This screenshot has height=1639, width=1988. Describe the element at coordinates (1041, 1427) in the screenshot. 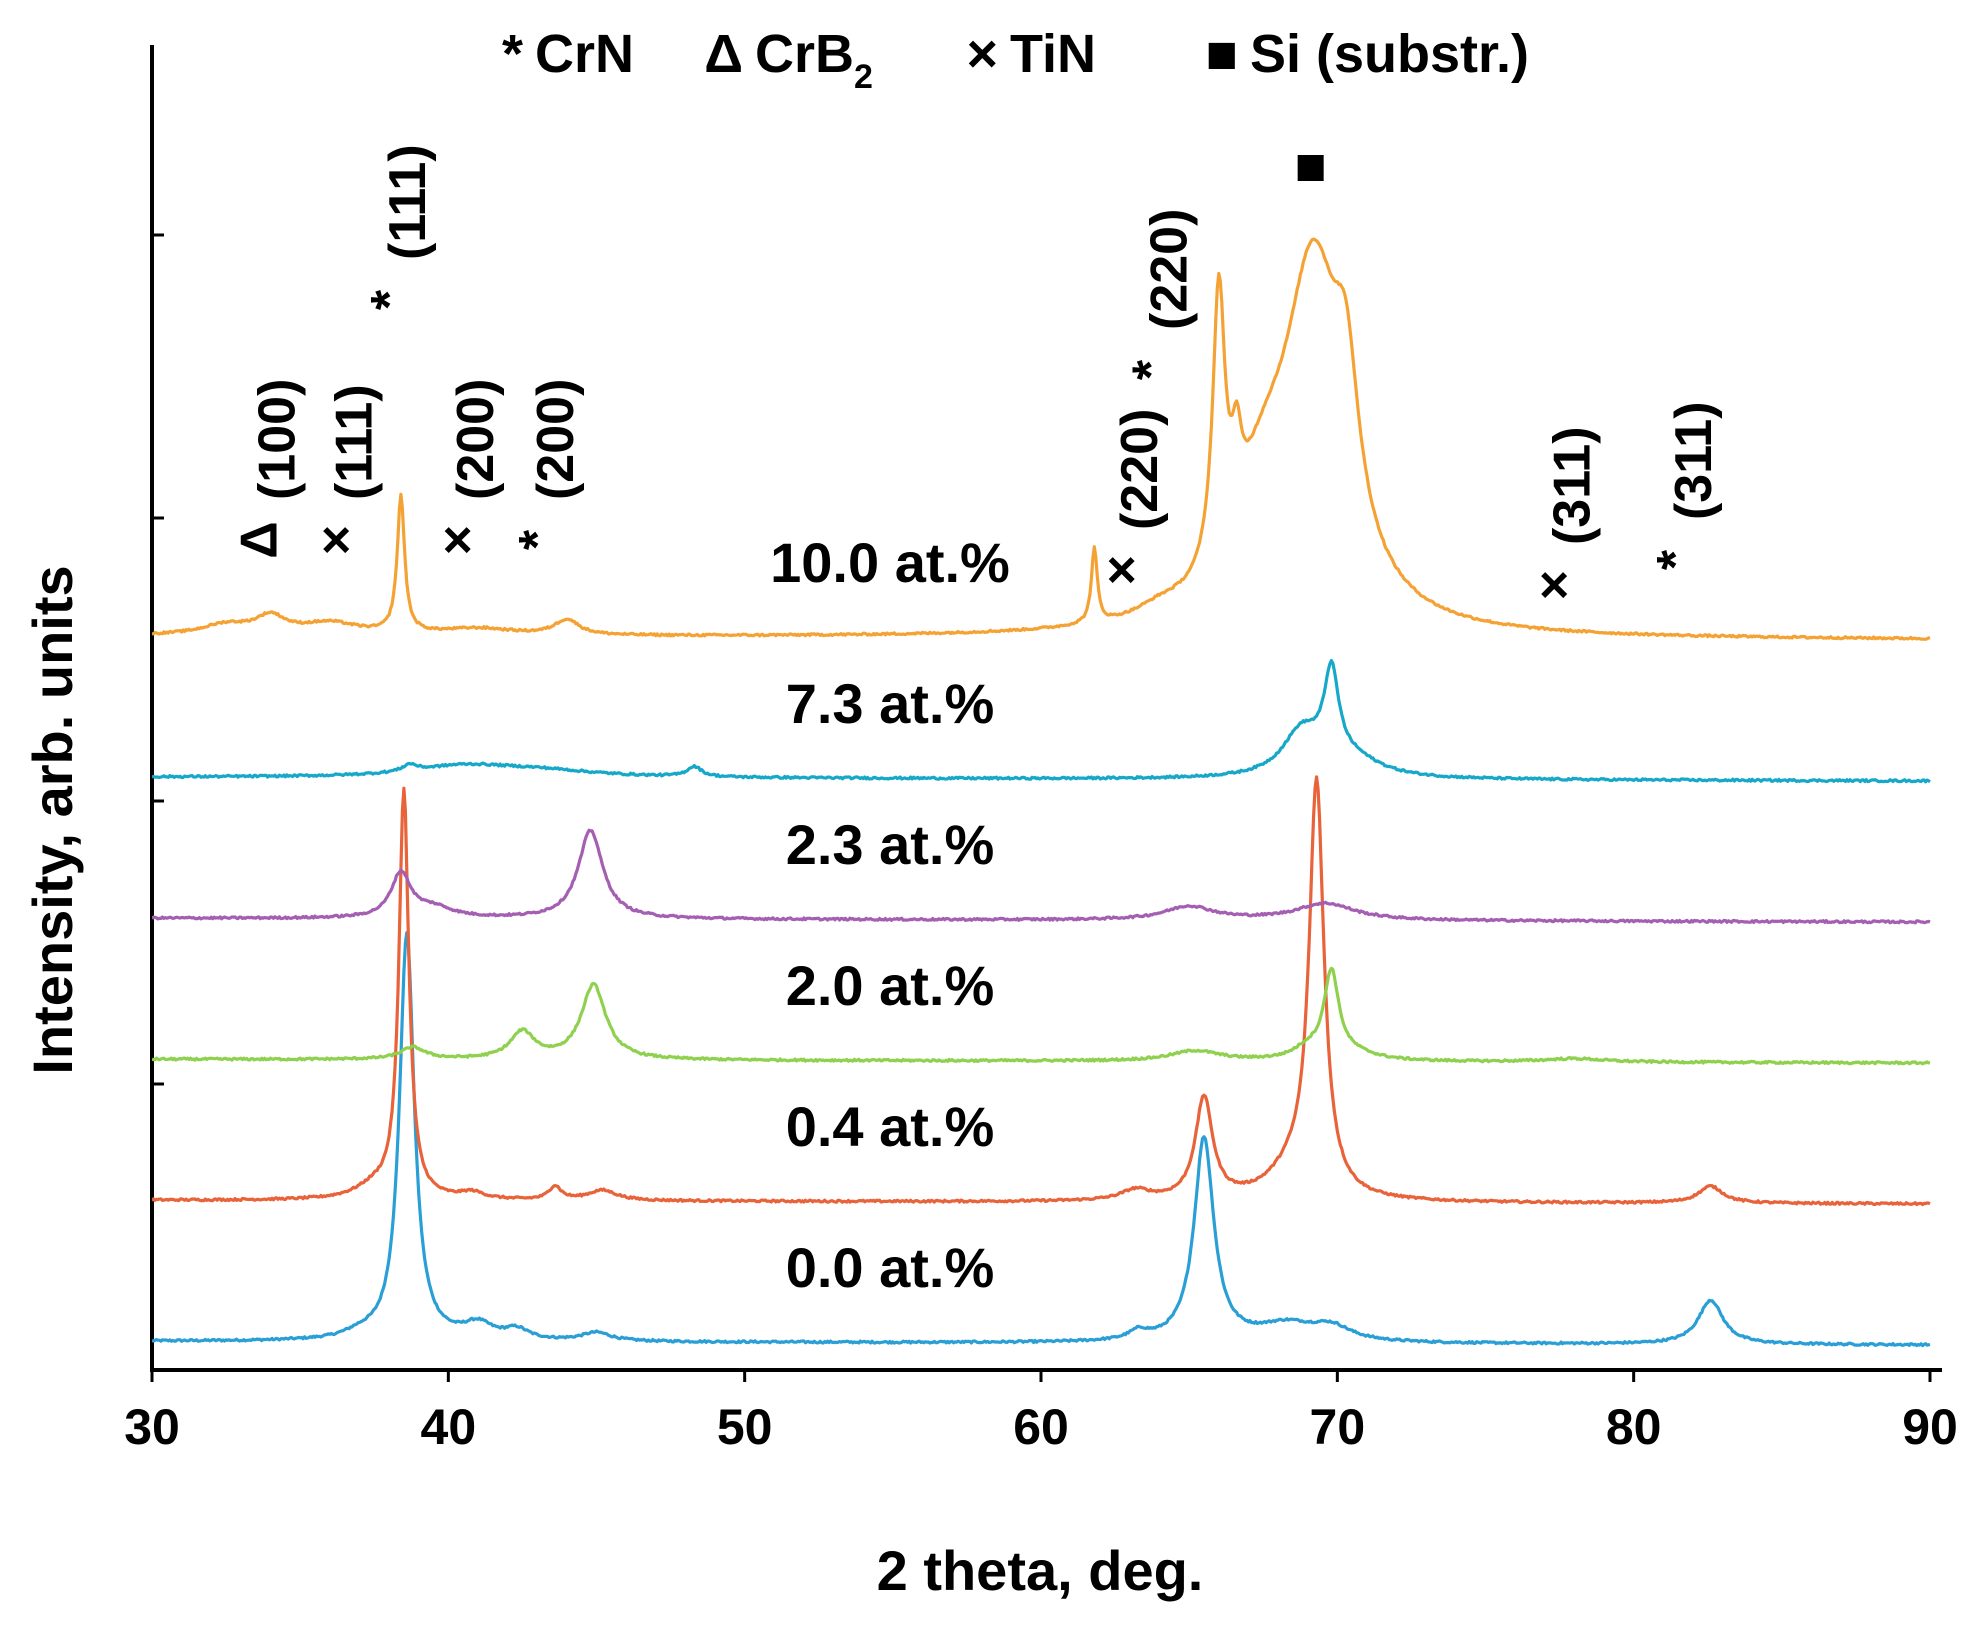

I see `x-tick-label: 60` at that location.